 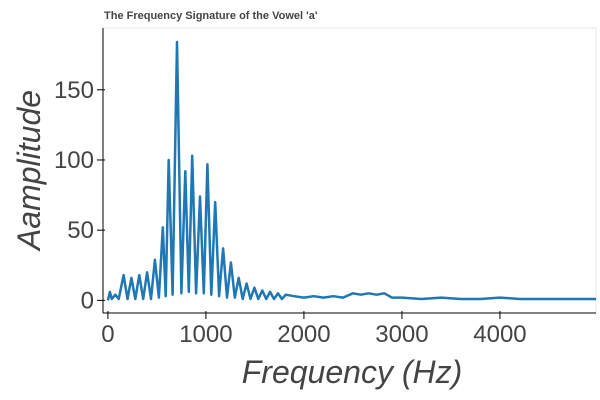 What do you see at coordinates (87, 300) in the screenshot?
I see `y-tick-label: 0` at bounding box center [87, 300].